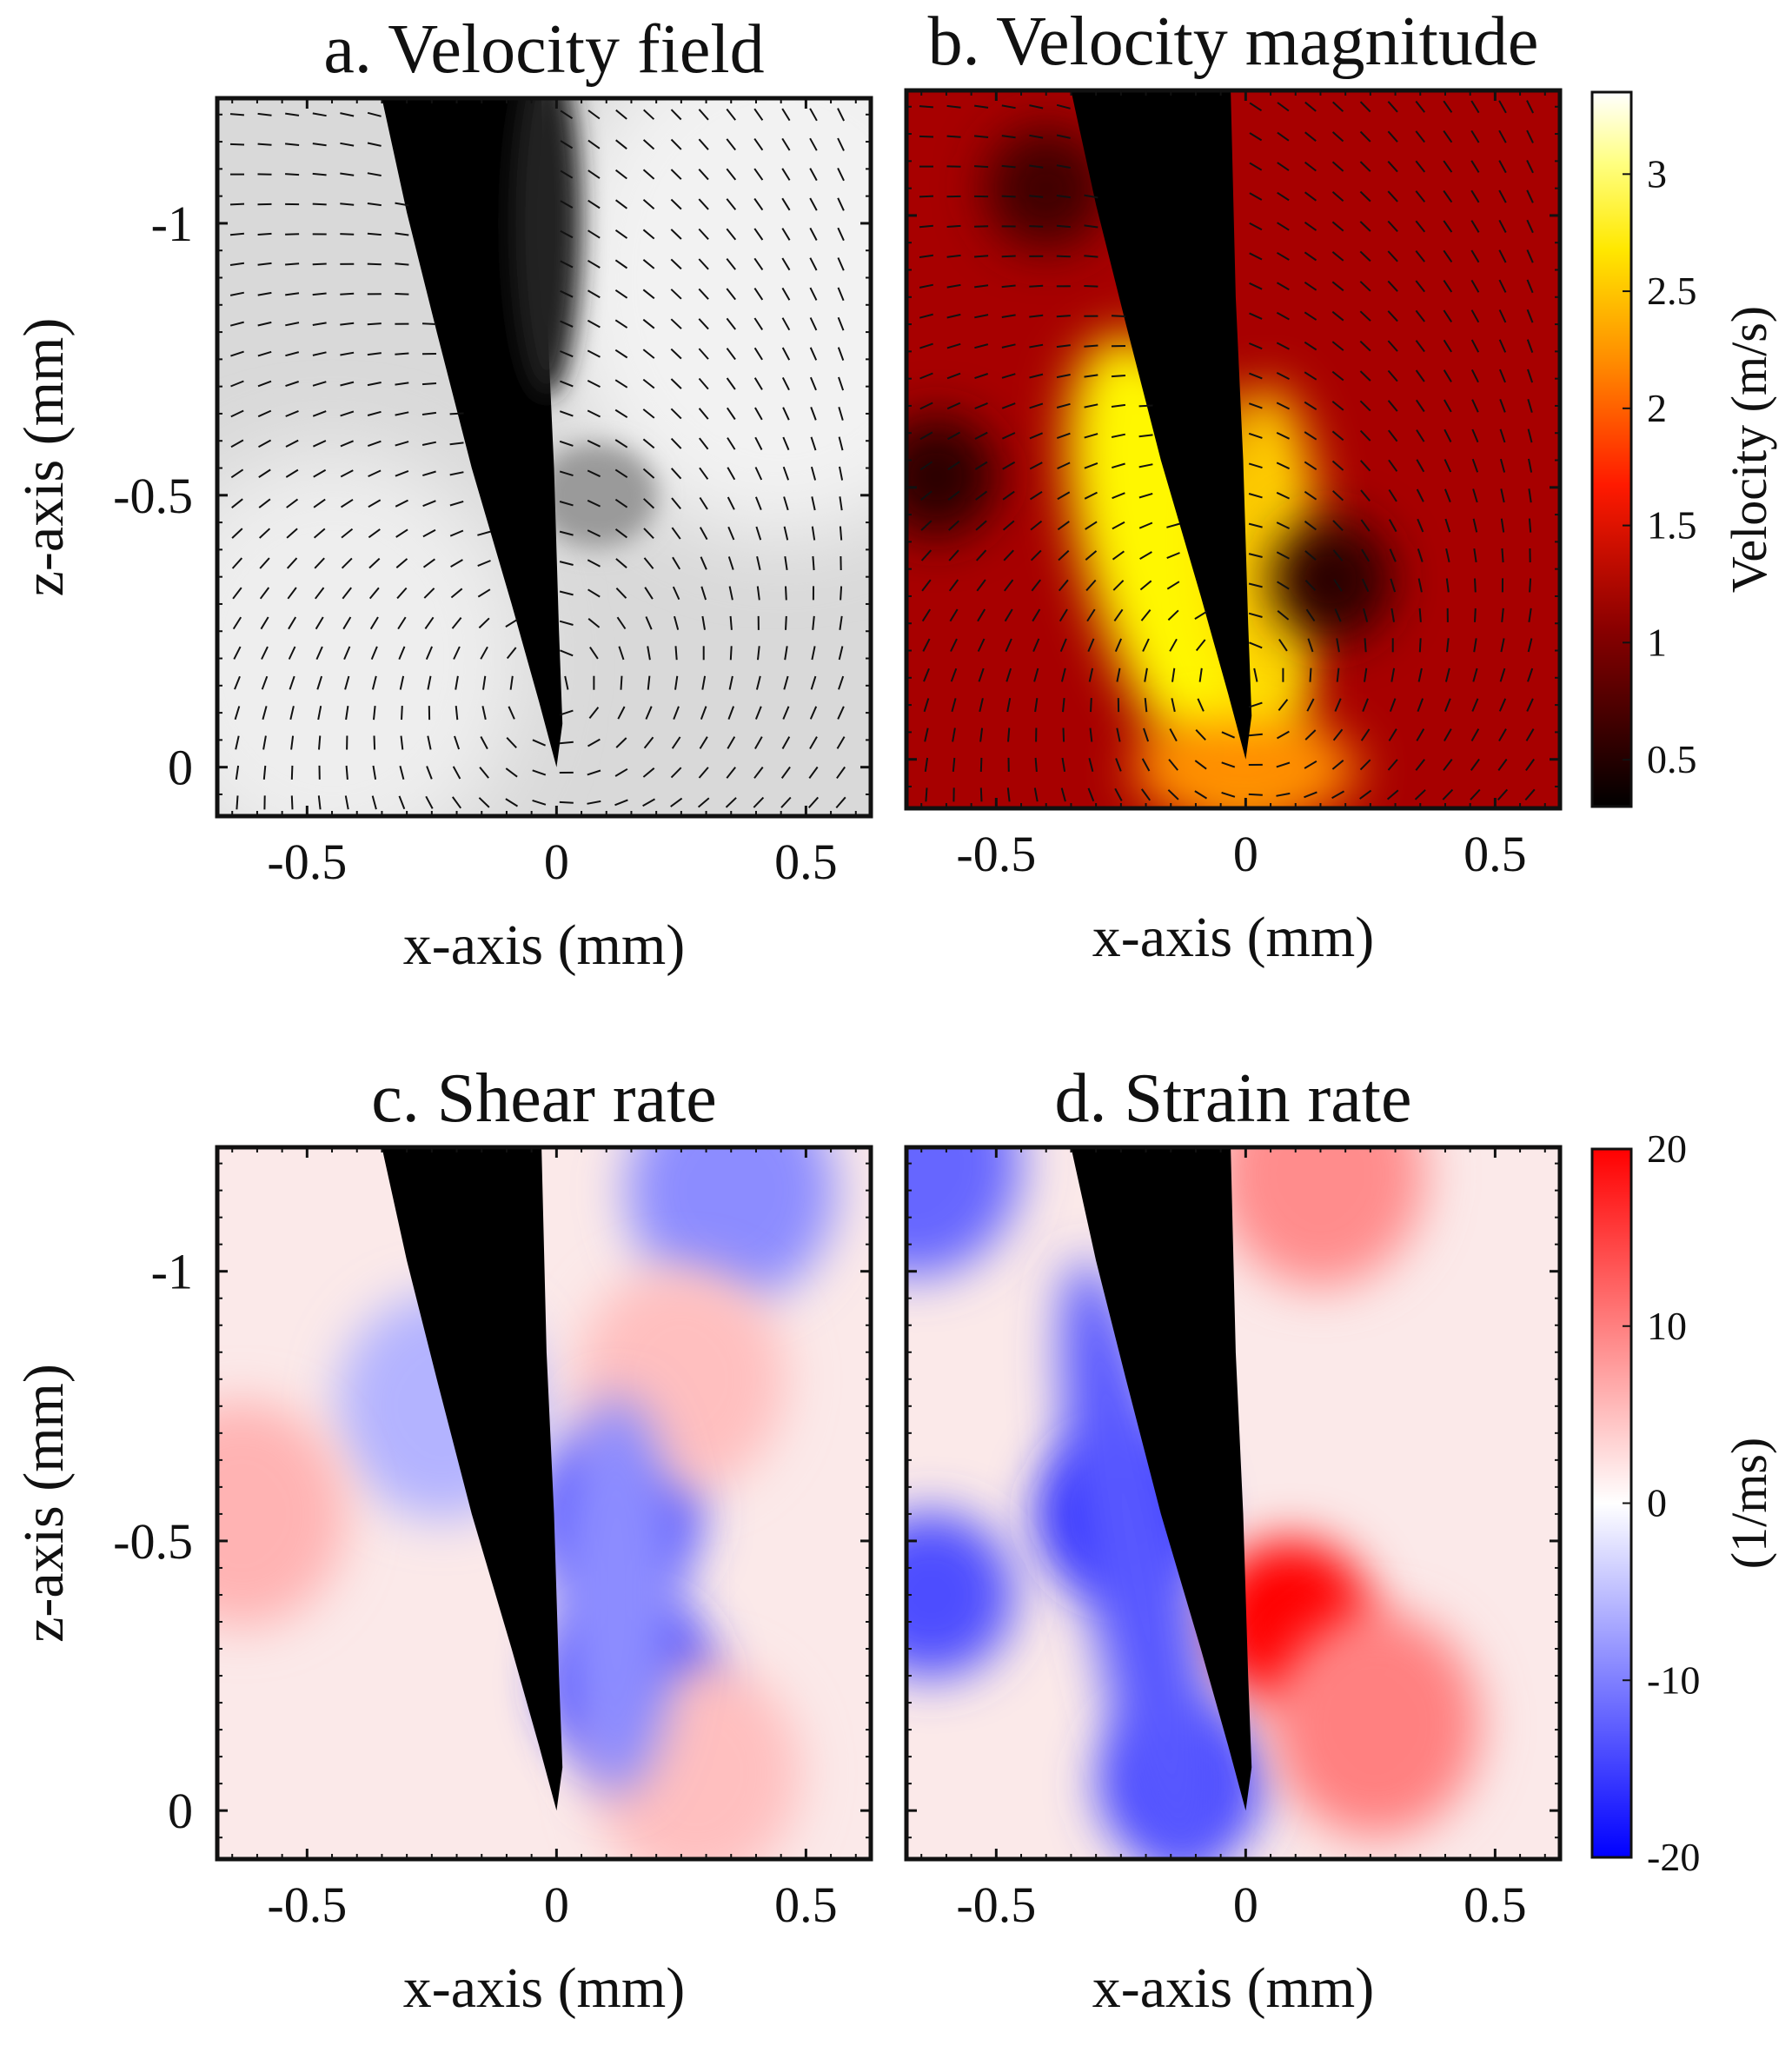 This screenshot has width=1792, height=2059. I want to click on y-tick-label: -1, so click(172, 1272).